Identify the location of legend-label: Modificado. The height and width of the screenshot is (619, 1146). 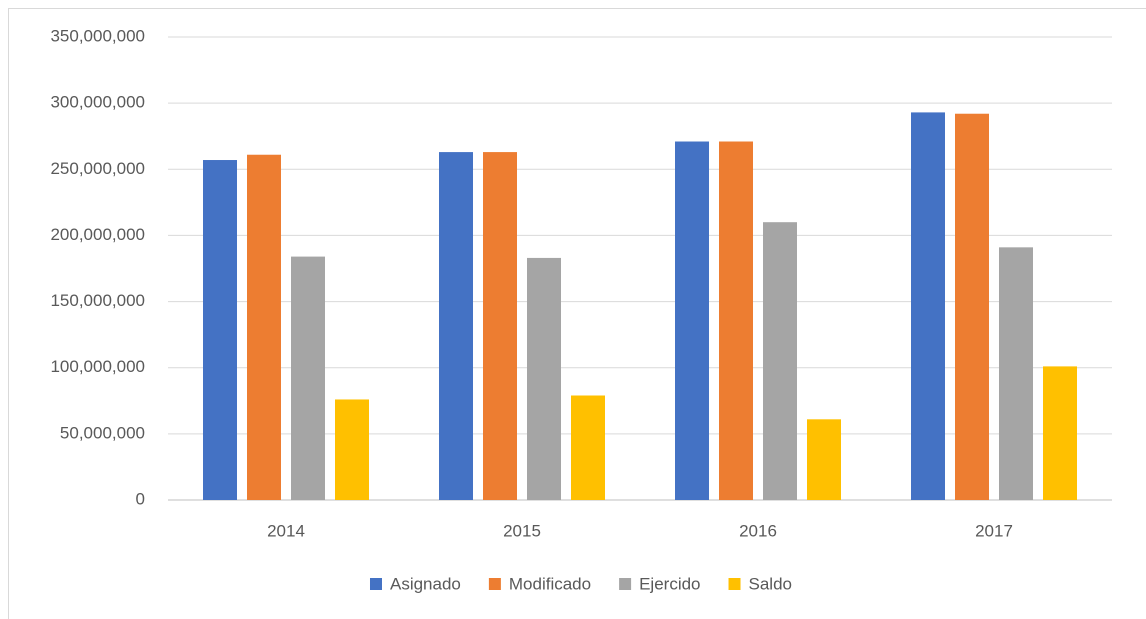
(550, 583).